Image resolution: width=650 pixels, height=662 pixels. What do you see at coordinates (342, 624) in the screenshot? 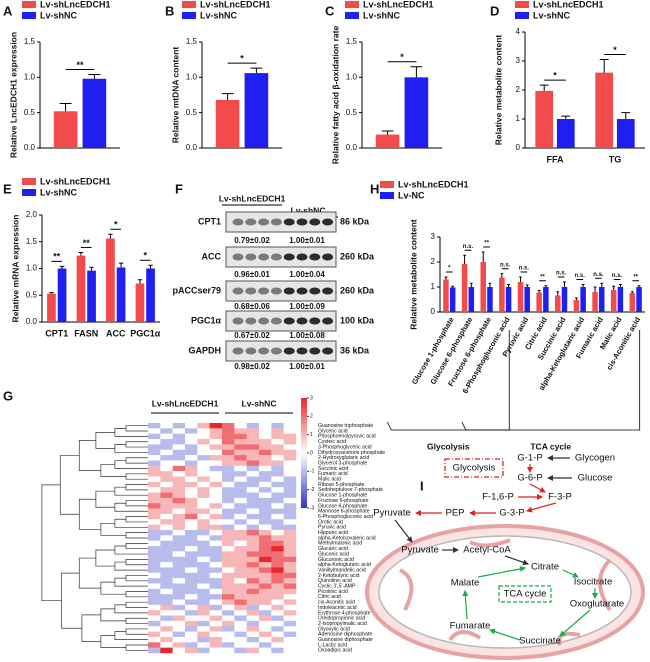
I see `row-label: 2-Isopropylmalic acid` at bounding box center [342, 624].